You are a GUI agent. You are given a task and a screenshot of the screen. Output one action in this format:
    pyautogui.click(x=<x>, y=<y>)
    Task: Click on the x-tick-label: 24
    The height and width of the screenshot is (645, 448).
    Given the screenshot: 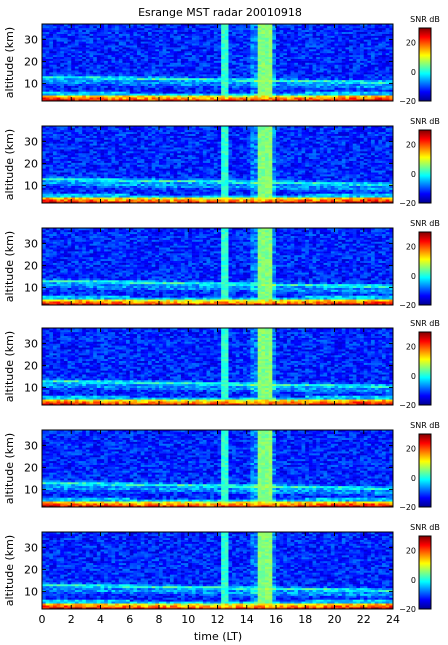 What is the action you would take?
    pyautogui.click(x=393, y=619)
    